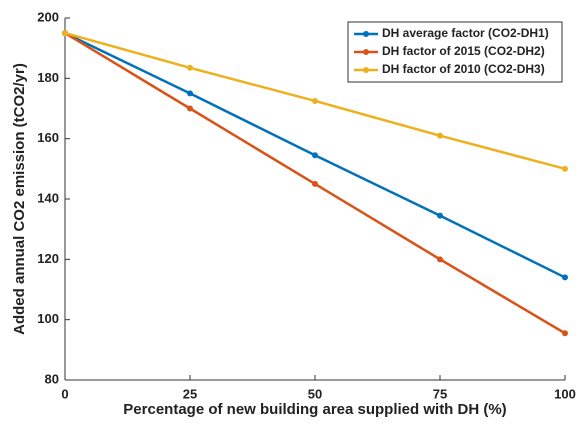 The image size is (578, 428). Describe the element at coordinates (19, 199) in the screenshot. I see `y-axis-label: Added annual CO2 emission (tCO2/yr)` at that location.